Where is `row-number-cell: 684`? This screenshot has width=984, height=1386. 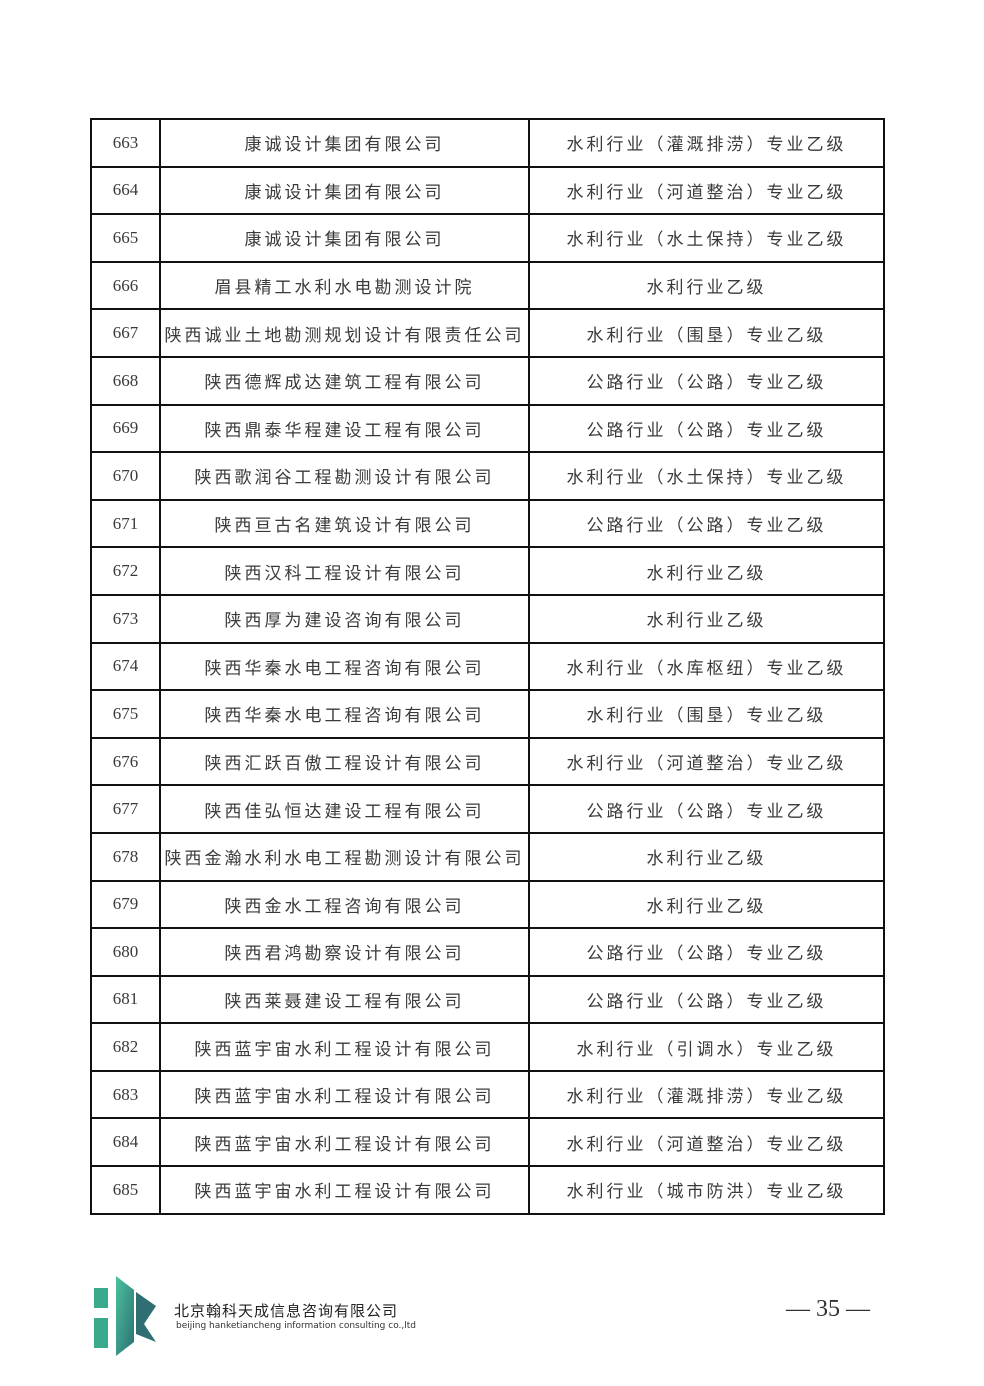 row-number-cell: 684 is located at coordinates (125, 1142).